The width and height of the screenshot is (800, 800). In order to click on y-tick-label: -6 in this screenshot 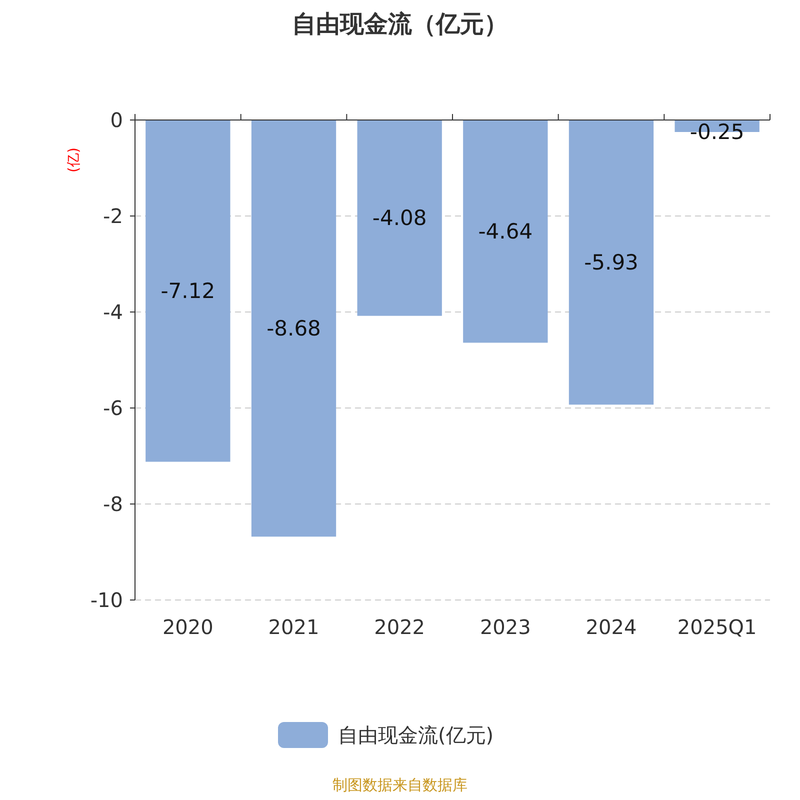, I will do `click(113, 408)`.